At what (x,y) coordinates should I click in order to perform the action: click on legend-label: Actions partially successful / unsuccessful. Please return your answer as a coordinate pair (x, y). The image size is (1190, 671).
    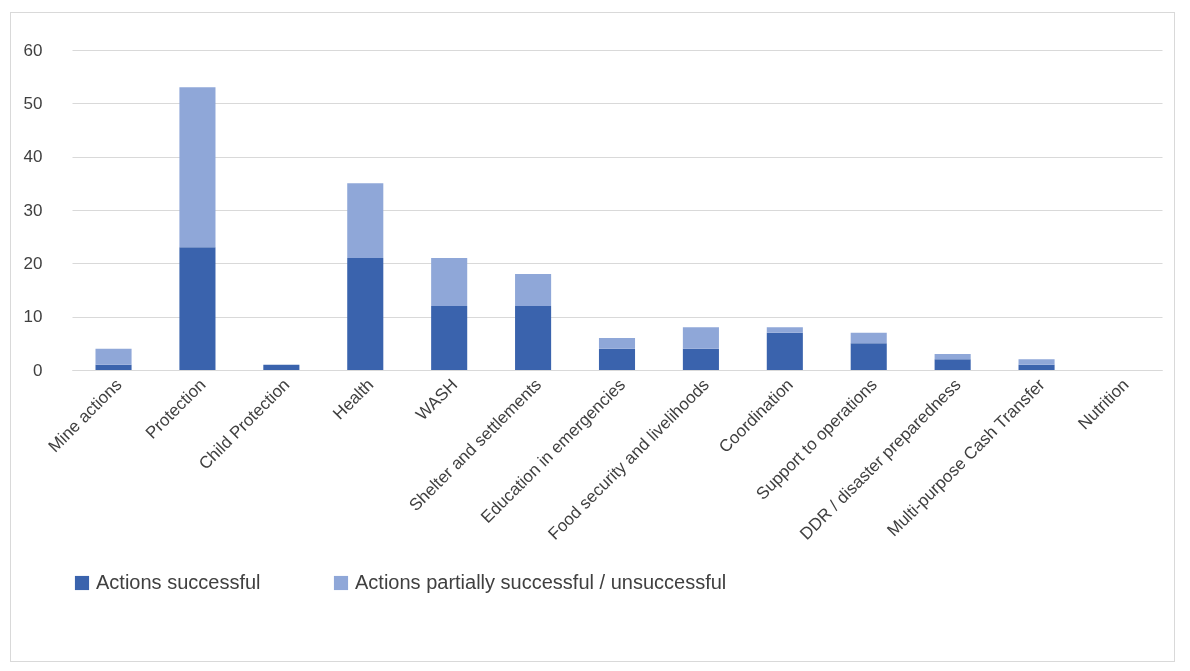
    Looking at the image, I should click on (541, 582).